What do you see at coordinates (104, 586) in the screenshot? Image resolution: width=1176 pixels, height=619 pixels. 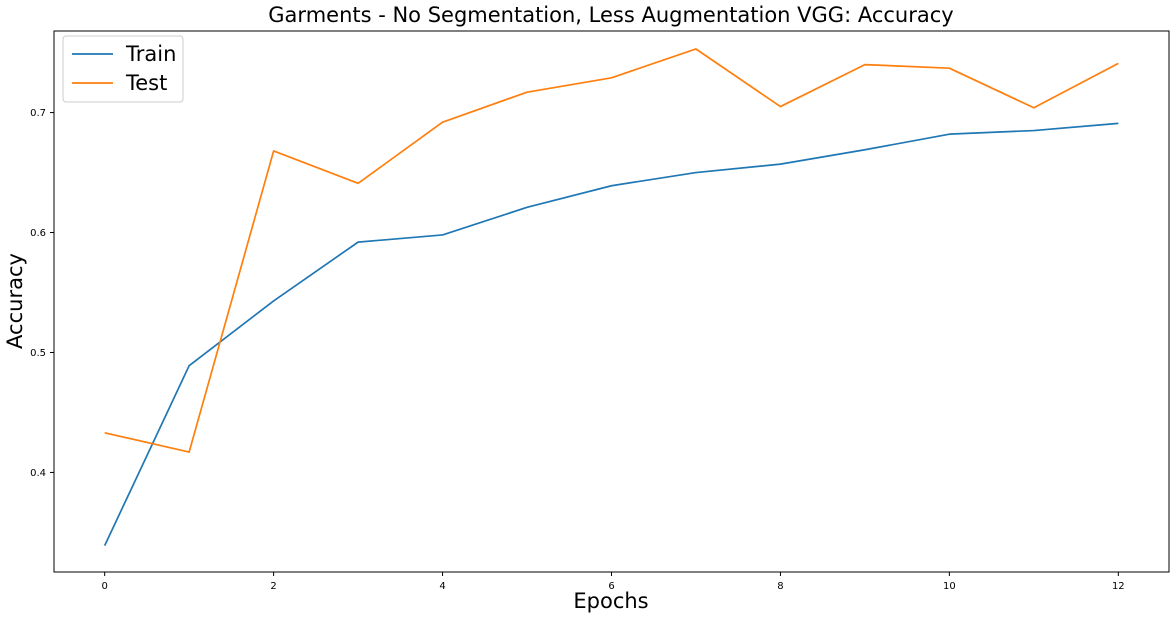 I see `x-tick-label: 0` at bounding box center [104, 586].